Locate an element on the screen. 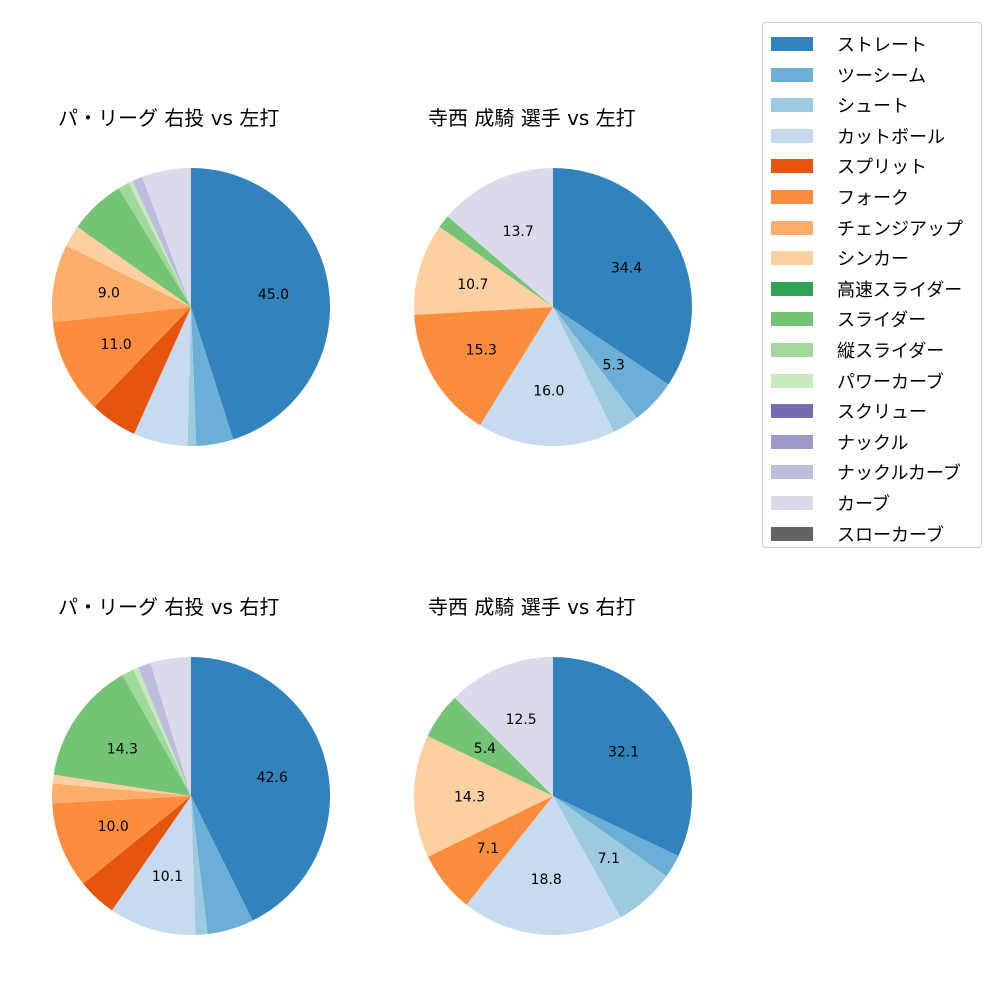  legend-label: チェンジアップ is located at coordinates (900, 229).